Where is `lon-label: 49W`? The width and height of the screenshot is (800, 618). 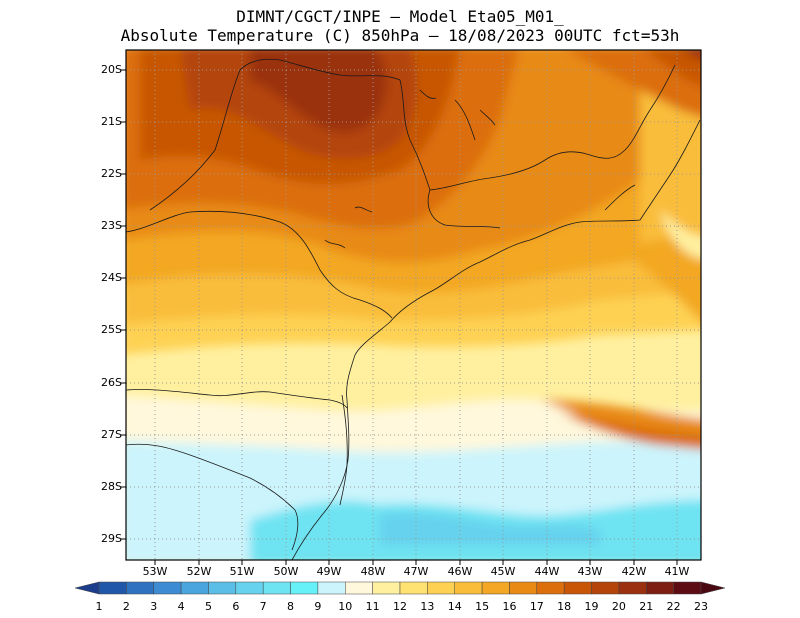 lon-label: 49W is located at coordinates (329, 571).